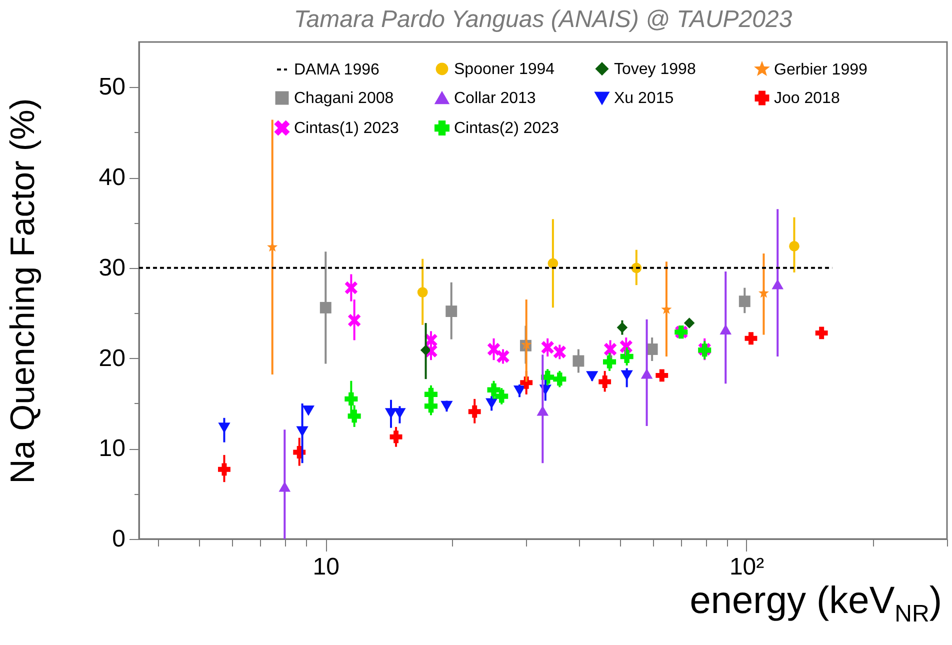 The image size is (952, 645). Describe the element at coordinates (112, 358) in the screenshot. I see `y-tick-label: 20` at that location.